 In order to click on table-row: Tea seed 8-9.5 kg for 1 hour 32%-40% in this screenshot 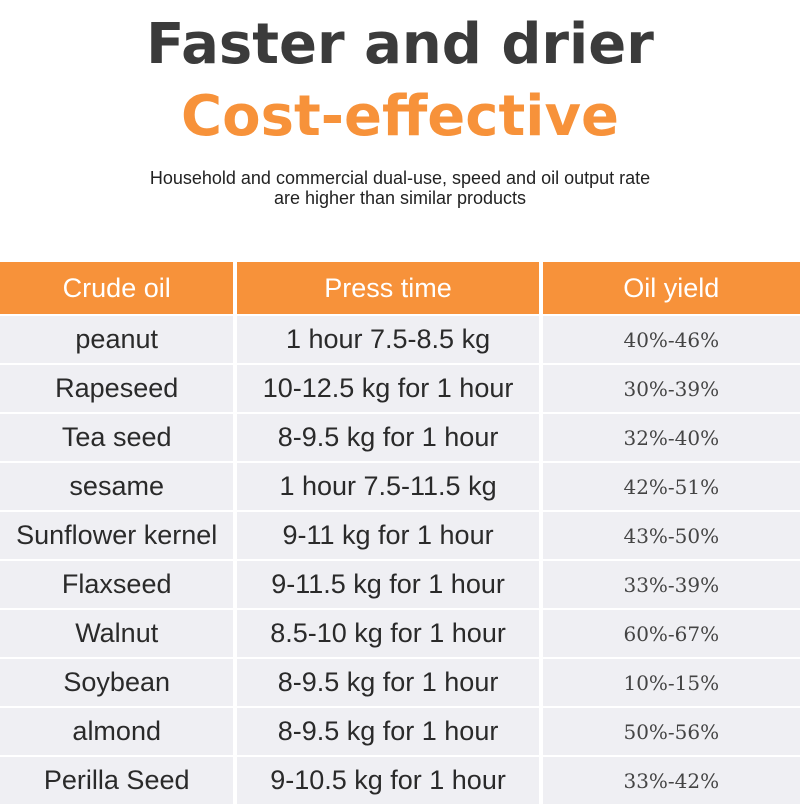, I will do `click(400, 437)`.